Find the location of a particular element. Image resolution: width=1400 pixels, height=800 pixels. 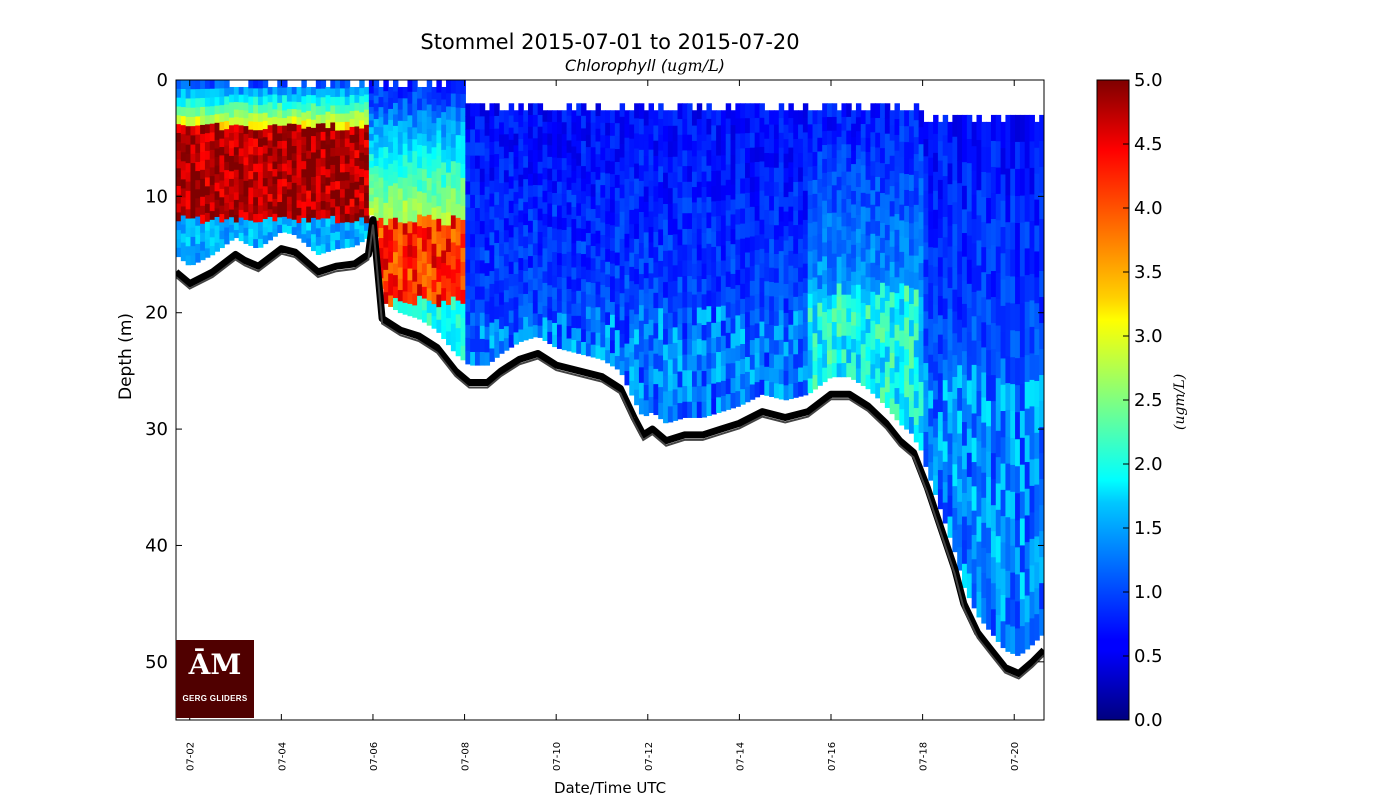

colorbar-tick-label: 3.0 is located at coordinates (1148, 336).